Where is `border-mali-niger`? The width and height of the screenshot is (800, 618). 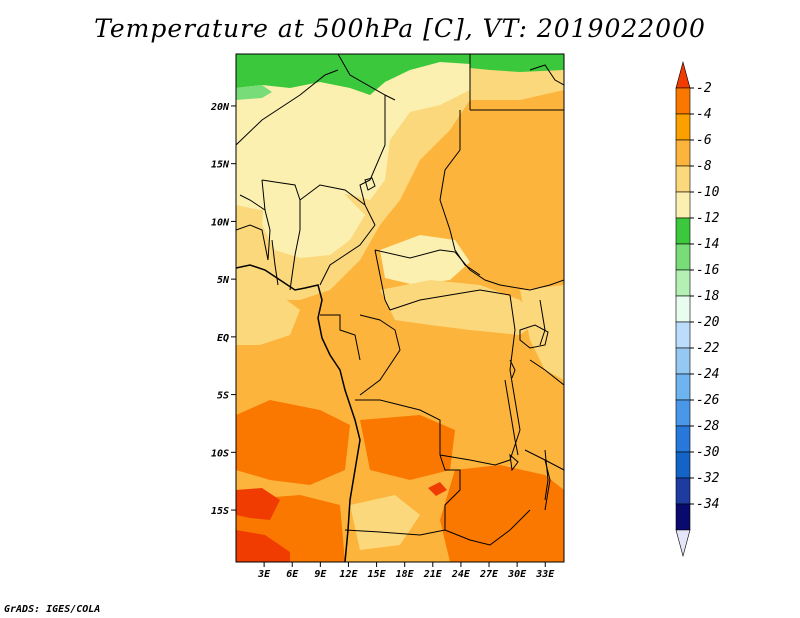
border-mali-niger is located at coordinates (281, 190).